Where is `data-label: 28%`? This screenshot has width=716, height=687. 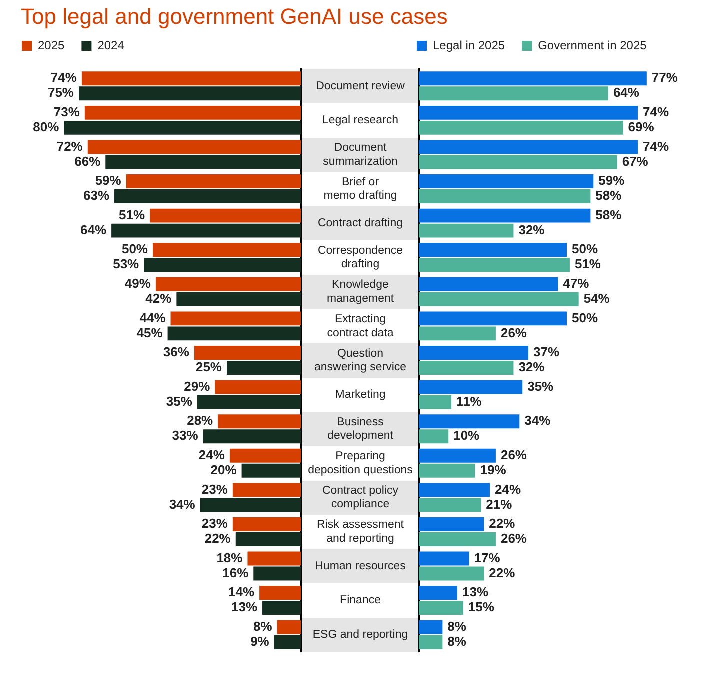 data-label: 28% is located at coordinates (200, 420).